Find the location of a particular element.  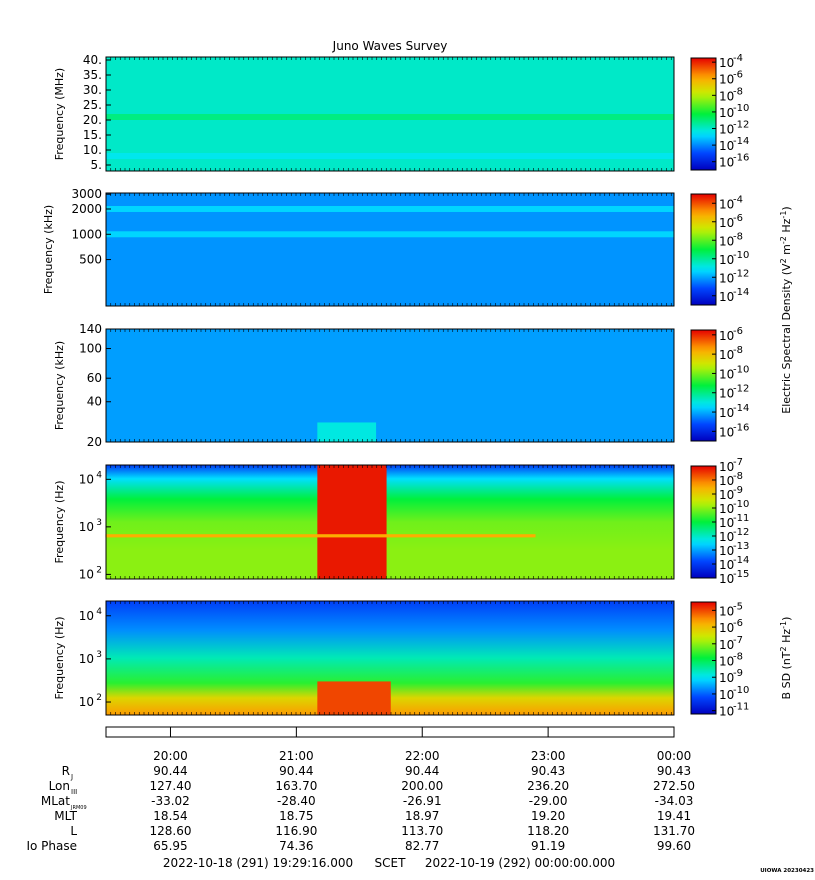

colorbar-tick-exponent: -7 is located at coordinates (738, 640).